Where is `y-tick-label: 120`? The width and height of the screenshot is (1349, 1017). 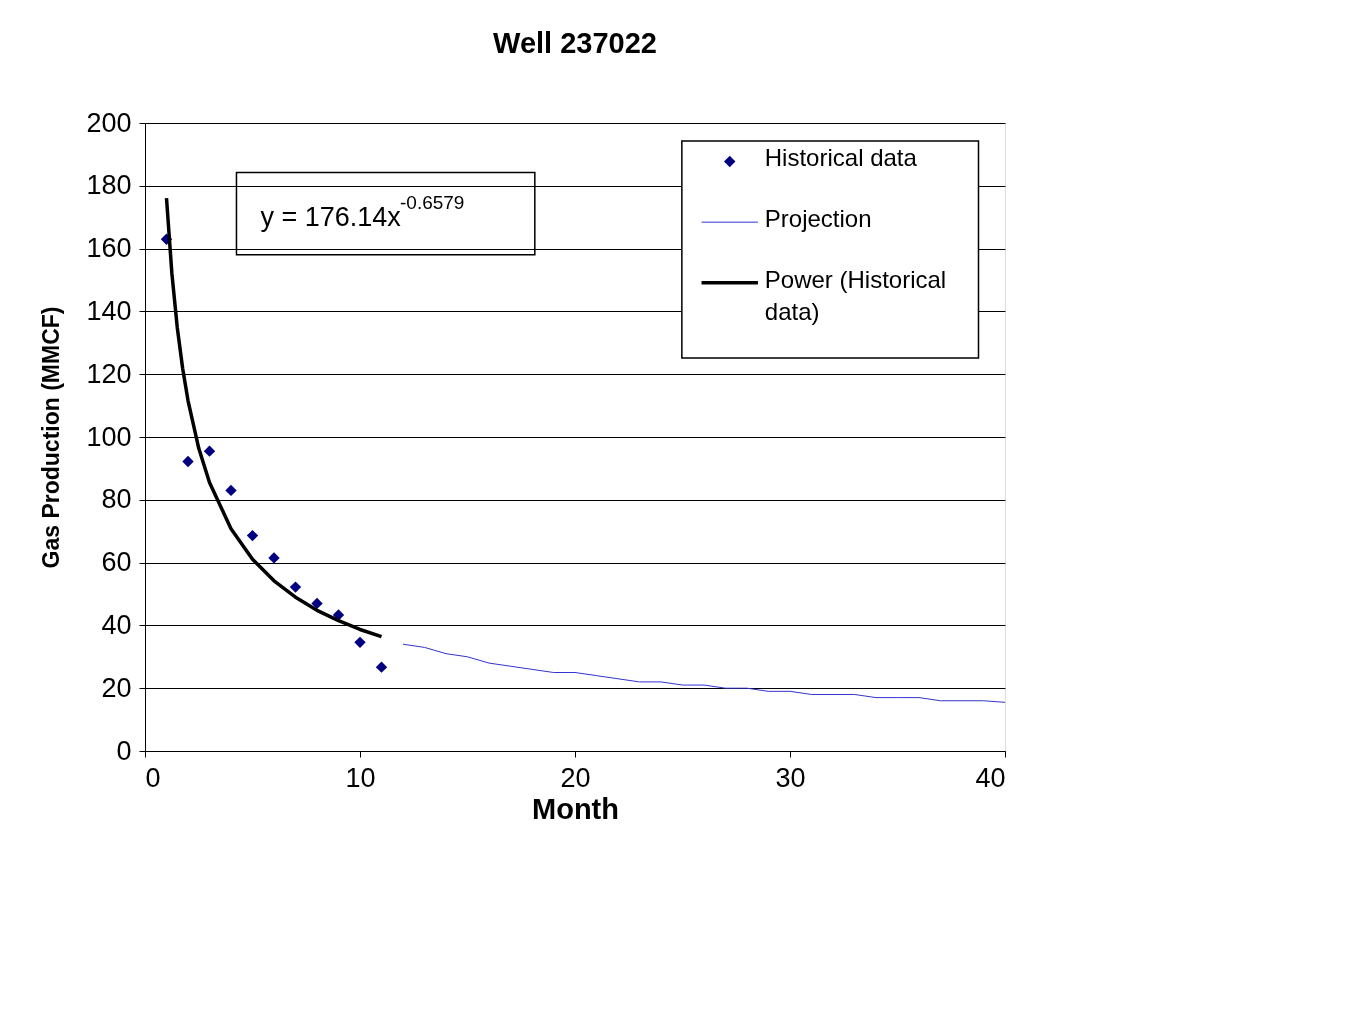
y-tick-label: 120 is located at coordinates (109, 373).